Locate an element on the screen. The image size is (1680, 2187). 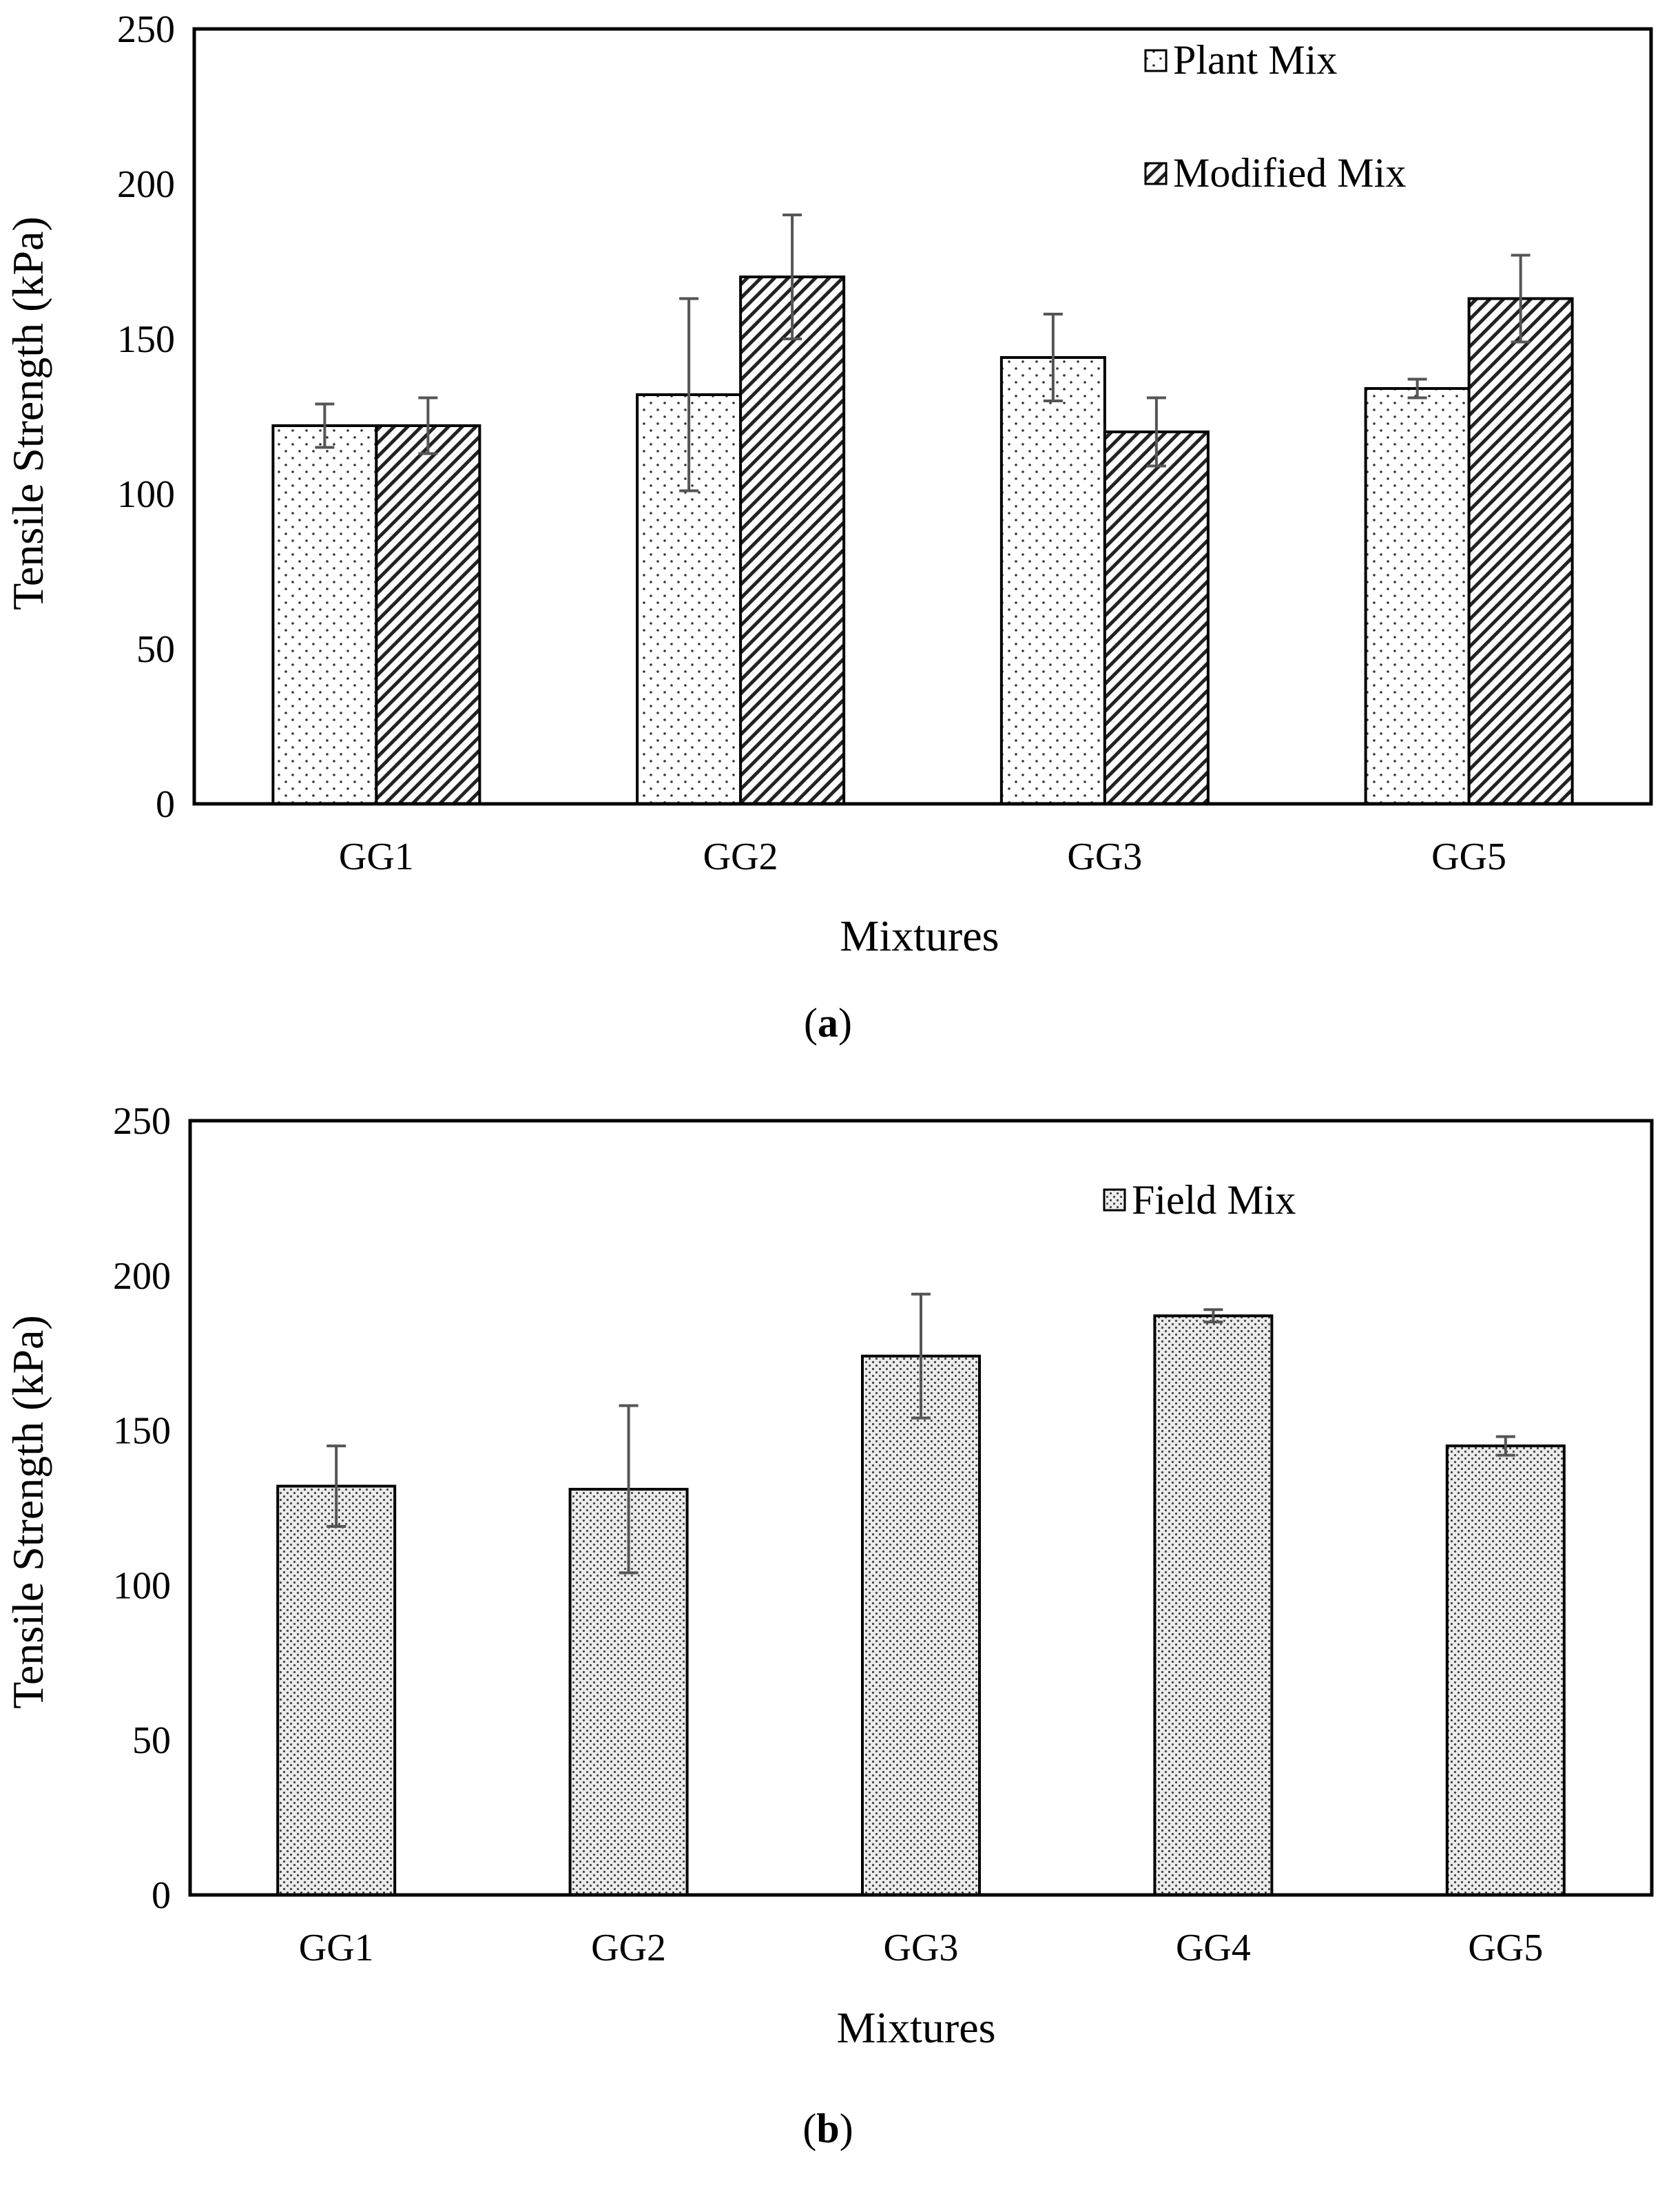
panel-b-y-ticks: 0 50 100 150 200 250 is located at coordinates (142, 1508).